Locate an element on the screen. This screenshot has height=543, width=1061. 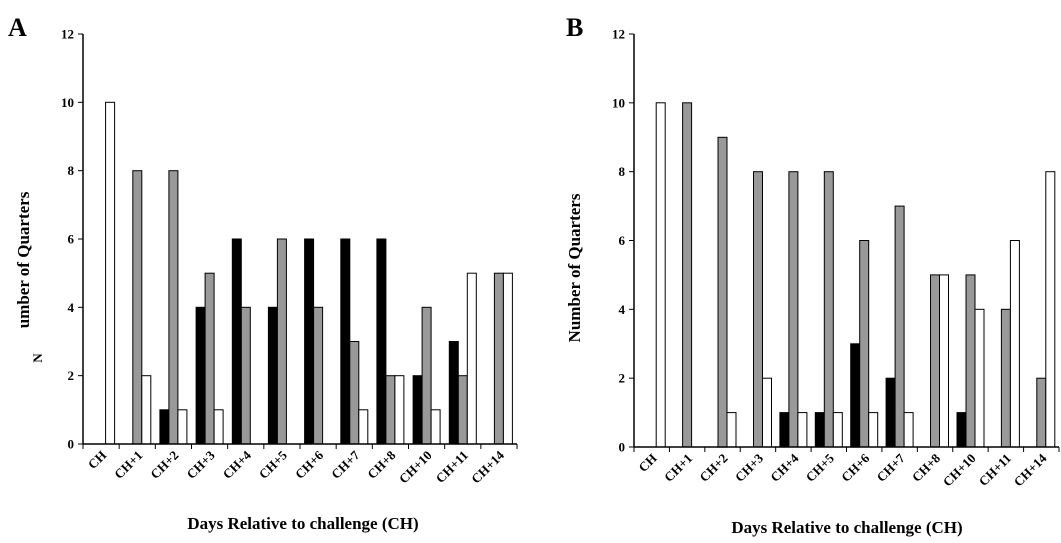
bar-a-s1-CH+10 is located at coordinates (426, 375).